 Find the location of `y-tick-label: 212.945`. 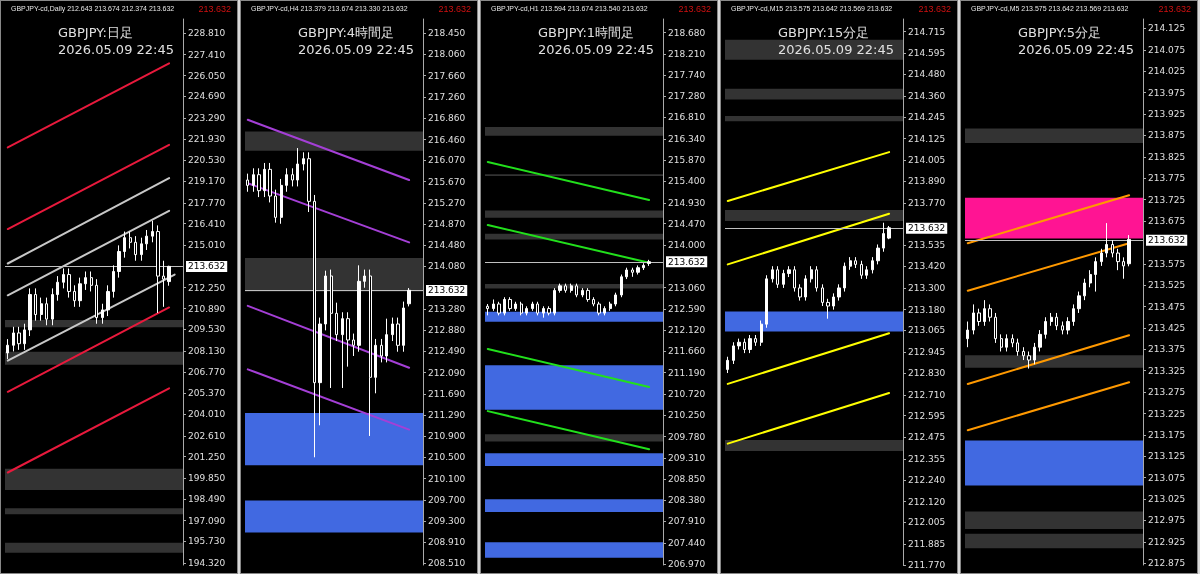

y-tick-label: 212.945 is located at coordinates (927, 352).